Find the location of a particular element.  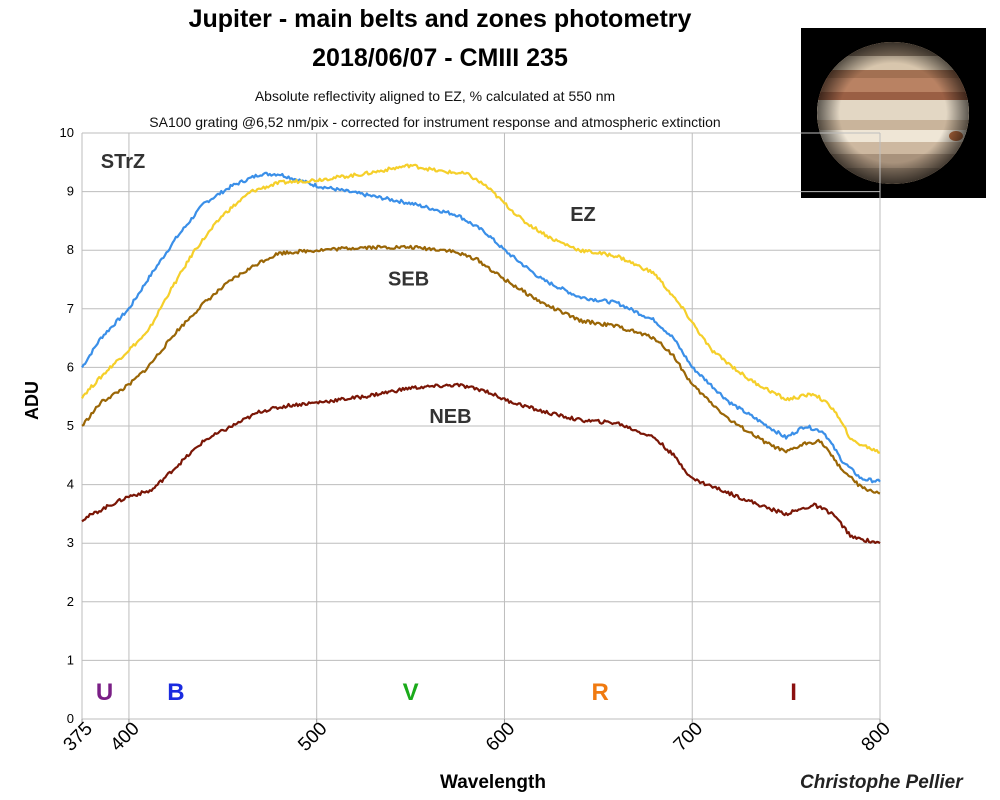

x-tick-label: 375 is located at coordinates (78, 736).